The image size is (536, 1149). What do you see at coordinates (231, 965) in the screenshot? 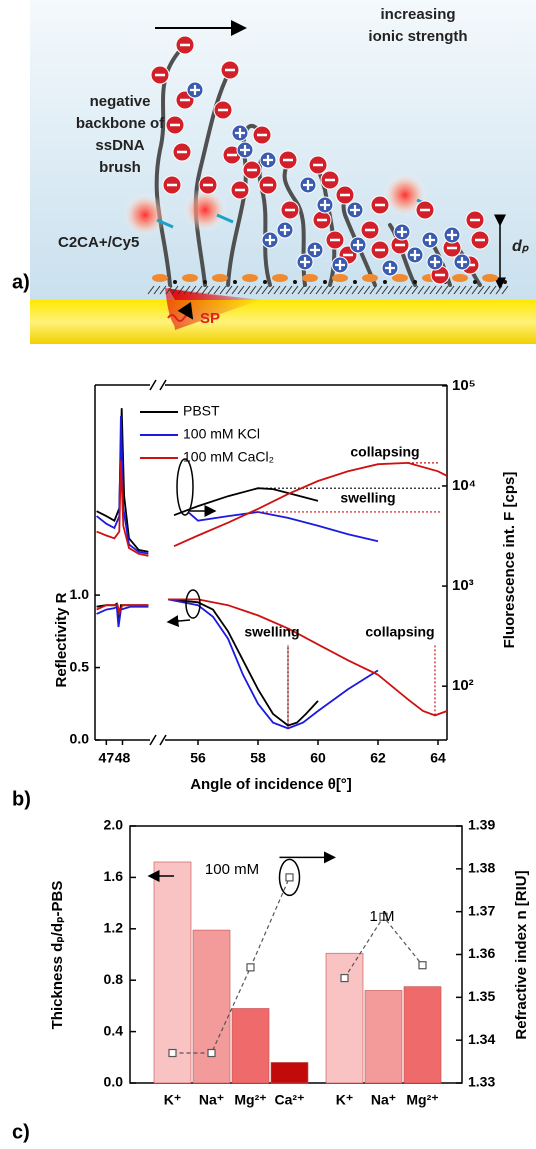
I see `index-line` at bounding box center [231, 965].